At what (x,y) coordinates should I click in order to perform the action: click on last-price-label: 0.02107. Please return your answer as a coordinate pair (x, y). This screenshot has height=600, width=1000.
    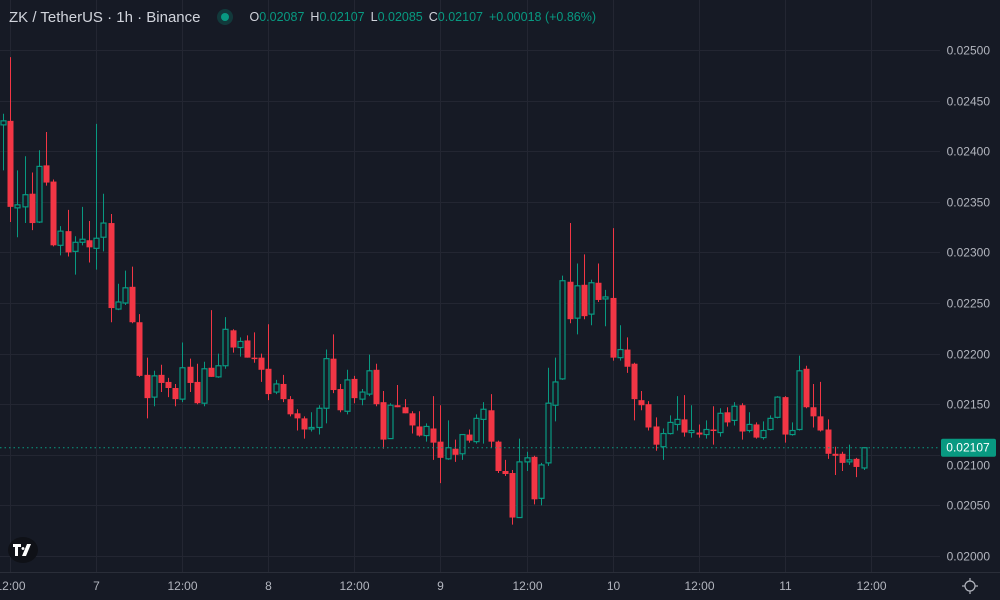
    Looking at the image, I should click on (968, 447).